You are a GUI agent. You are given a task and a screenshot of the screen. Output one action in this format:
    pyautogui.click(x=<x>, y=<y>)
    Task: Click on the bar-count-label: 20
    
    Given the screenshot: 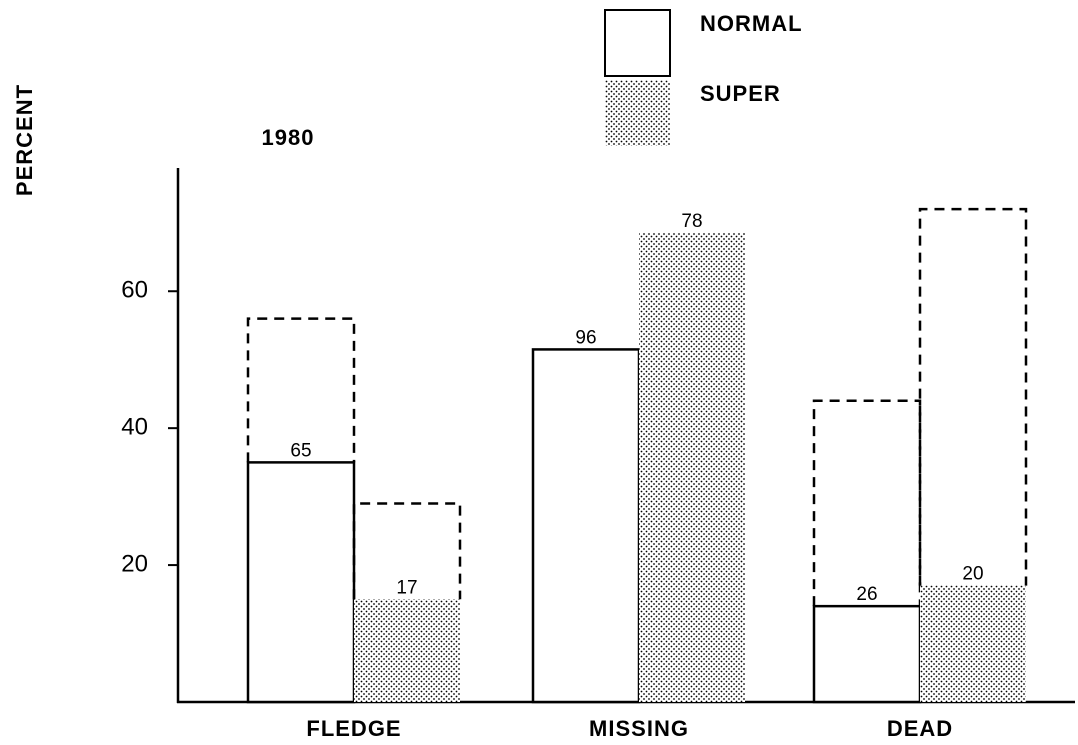 What is the action you would take?
    pyautogui.click(x=972, y=574)
    